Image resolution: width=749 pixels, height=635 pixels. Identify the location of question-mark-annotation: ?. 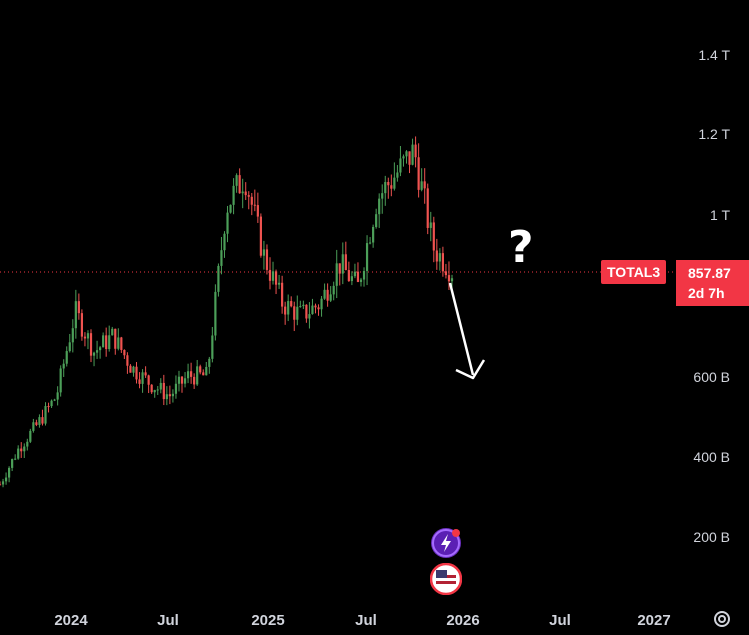
(521, 247).